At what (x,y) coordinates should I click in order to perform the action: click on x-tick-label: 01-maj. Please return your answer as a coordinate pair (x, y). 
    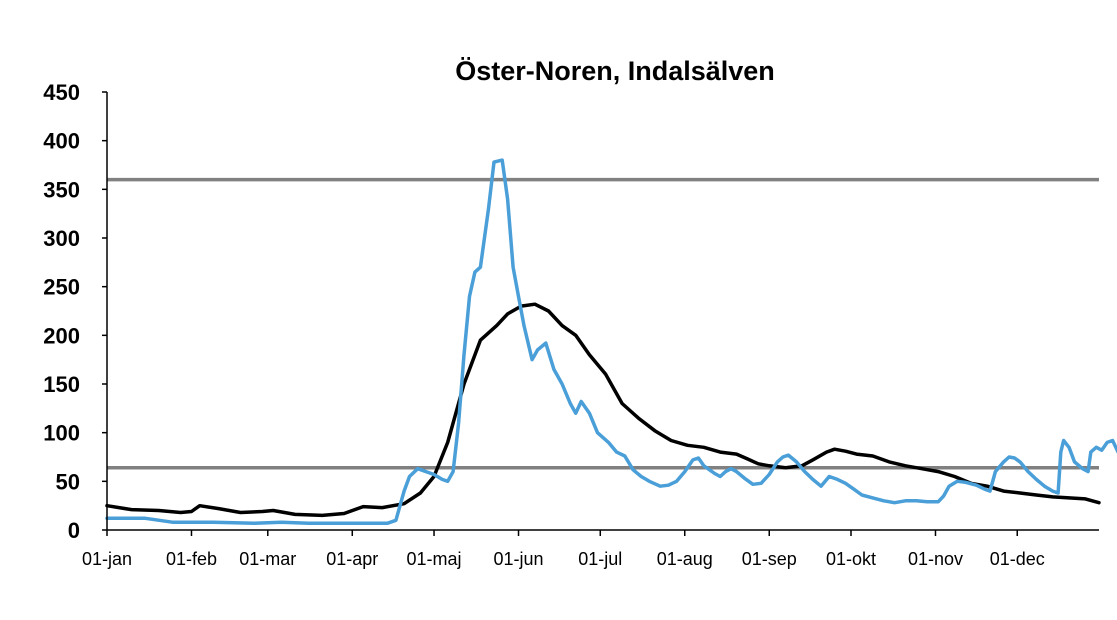
    Looking at the image, I should click on (434, 559).